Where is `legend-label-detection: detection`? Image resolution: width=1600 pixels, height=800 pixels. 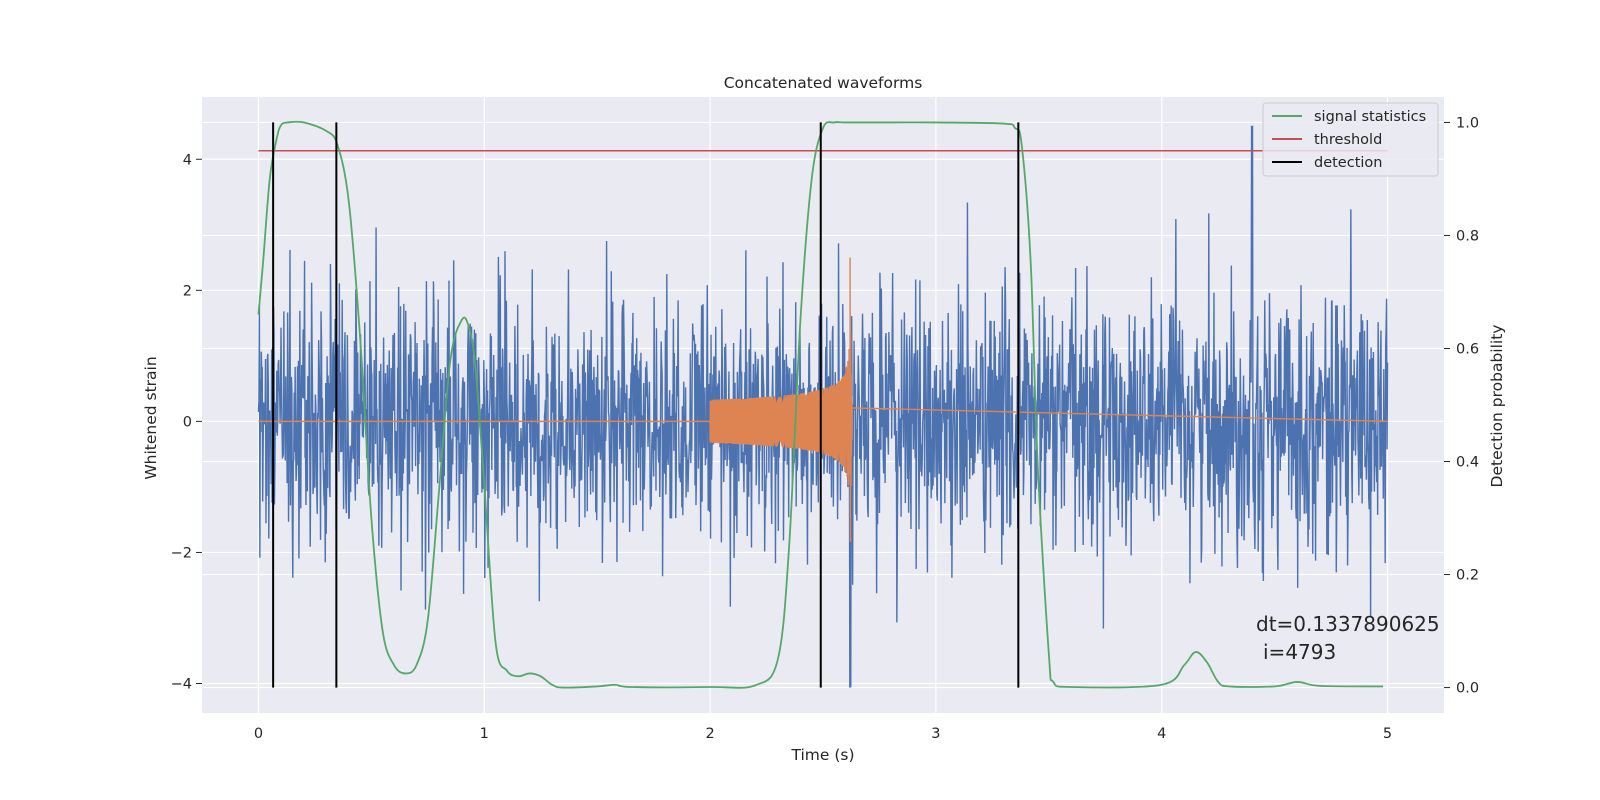 legend-label-detection: detection is located at coordinates (1348, 163).